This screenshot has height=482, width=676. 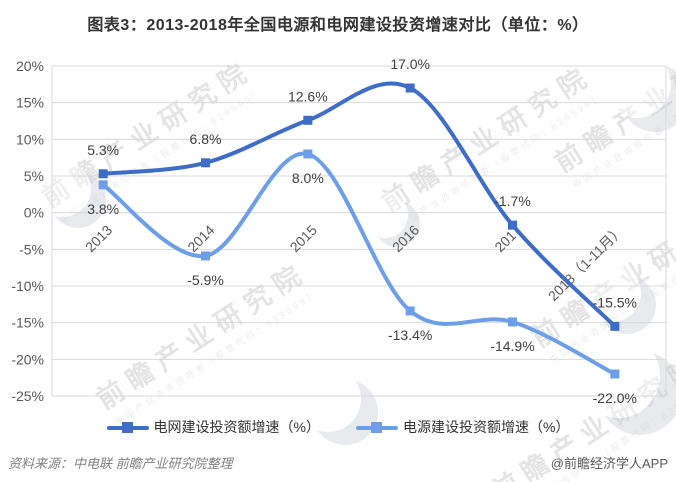 I want to click on data-label-grid-investment: 17.0%, so click(x=410, y=64).